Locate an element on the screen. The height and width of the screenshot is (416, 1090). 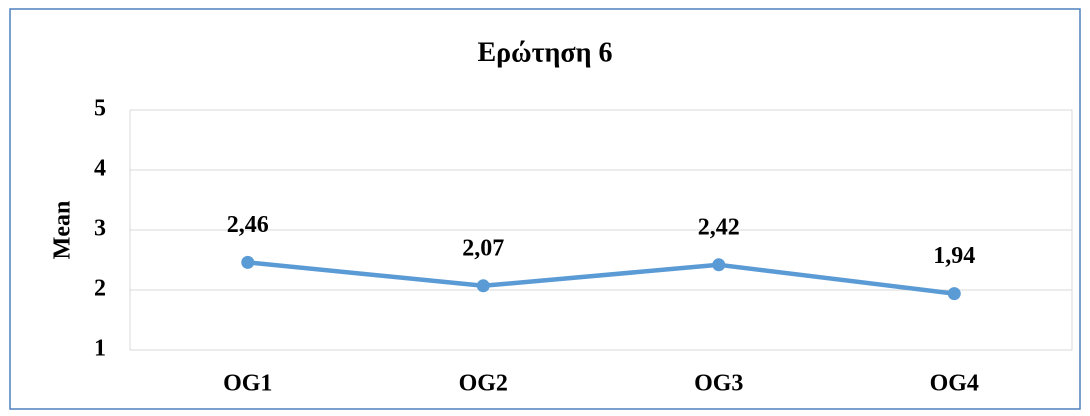
data-label: 2,46 is located at coordinates (248, 225).